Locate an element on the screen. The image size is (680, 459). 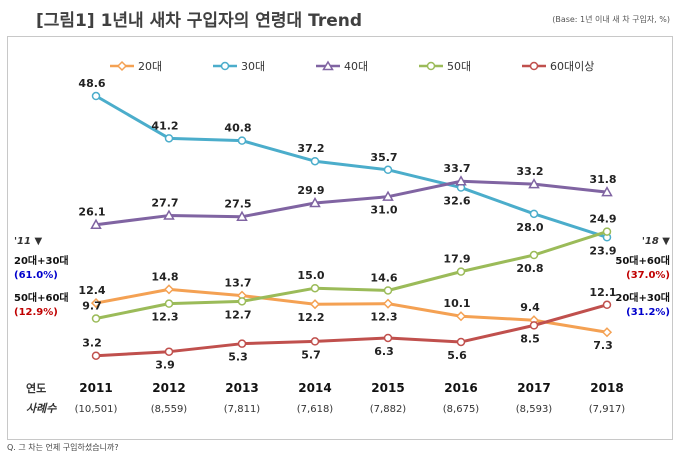
legend-label: 60대이상 is located at coordinates (572, 66).